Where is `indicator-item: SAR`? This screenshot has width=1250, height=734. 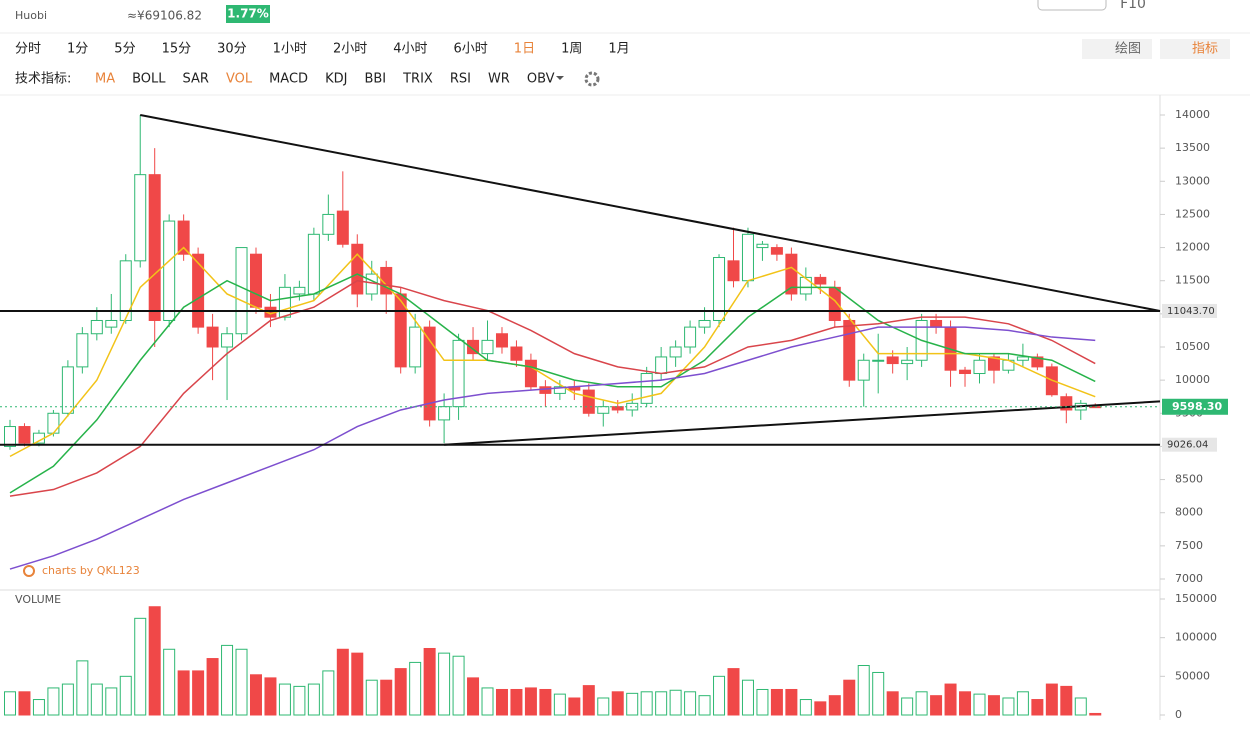 indicator-item: SAR is located at coordinates (196, 79).